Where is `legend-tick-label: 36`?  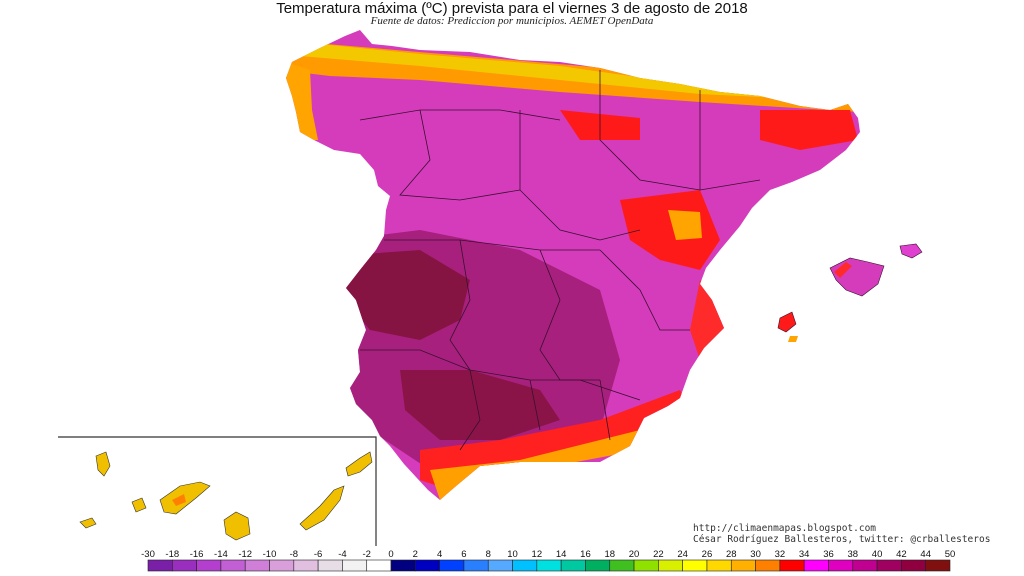 legend-tick-label: 36 is located at coordinates (828, 554).